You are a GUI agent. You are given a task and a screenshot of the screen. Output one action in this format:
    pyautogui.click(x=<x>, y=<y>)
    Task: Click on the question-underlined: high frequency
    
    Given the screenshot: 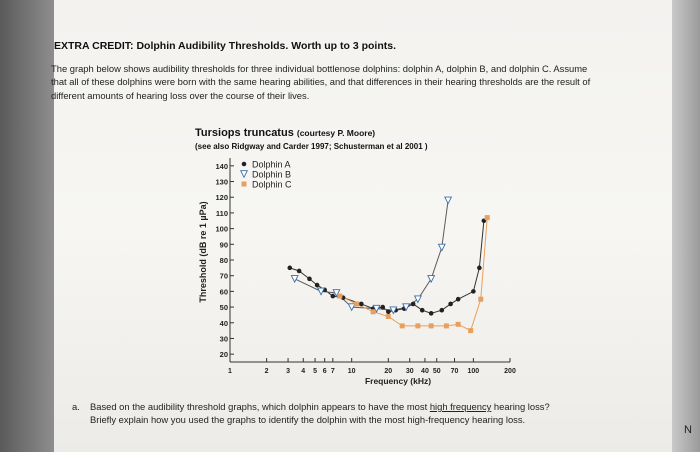 What is the action you would take?
    pyautogui.click(x=460, y=406)
    